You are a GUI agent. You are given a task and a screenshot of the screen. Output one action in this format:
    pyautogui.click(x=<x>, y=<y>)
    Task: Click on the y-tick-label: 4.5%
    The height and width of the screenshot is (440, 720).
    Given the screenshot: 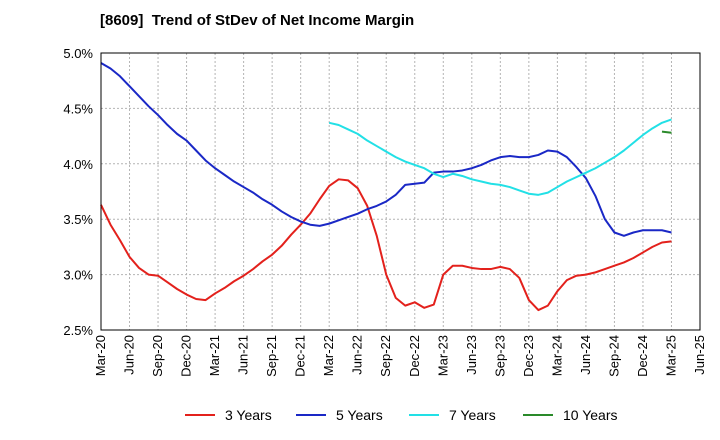 What is the action you would take?
    pyautogui.click(x=78, y=108)
    